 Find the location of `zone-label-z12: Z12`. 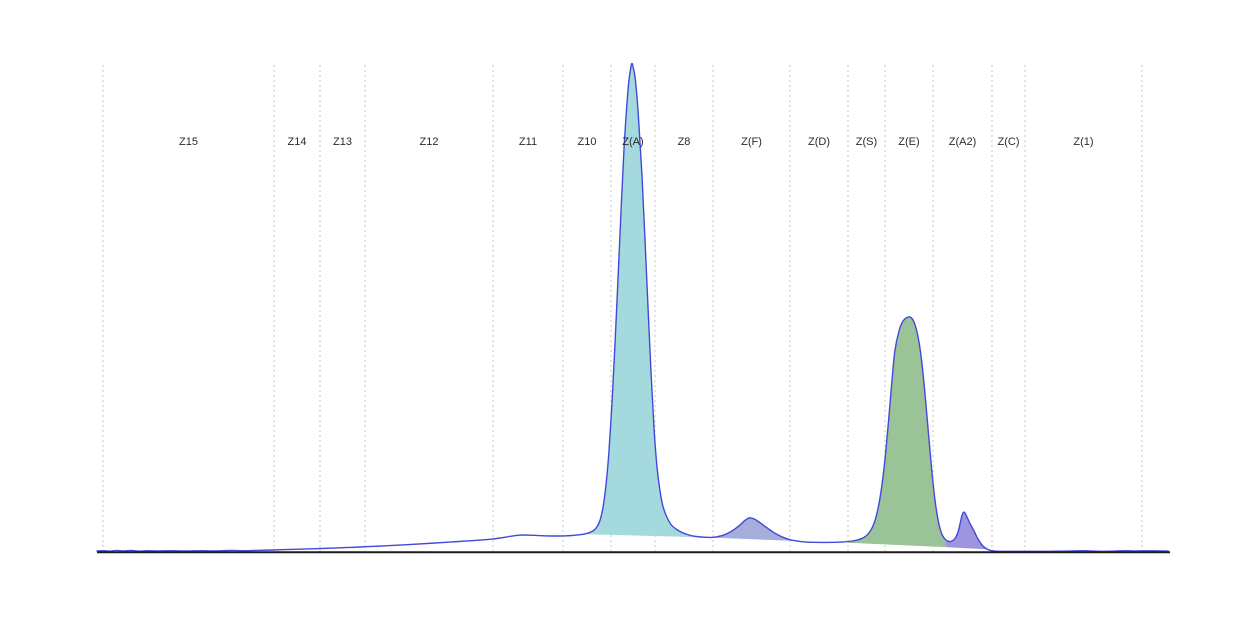

zone-label-z12: Z12 is located at coordinates (429, 142).